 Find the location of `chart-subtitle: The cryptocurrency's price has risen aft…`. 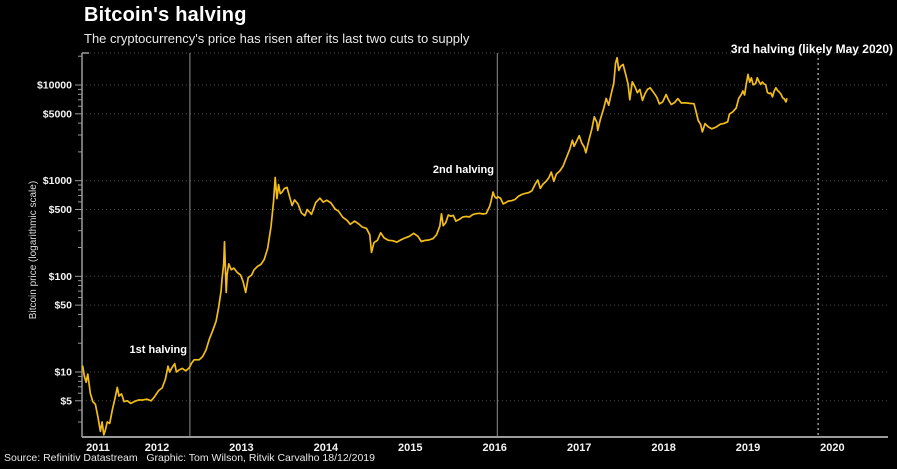

chart-subtitle: The cryptocurrency's price has risen aft… is located at coordinates (277, 38).